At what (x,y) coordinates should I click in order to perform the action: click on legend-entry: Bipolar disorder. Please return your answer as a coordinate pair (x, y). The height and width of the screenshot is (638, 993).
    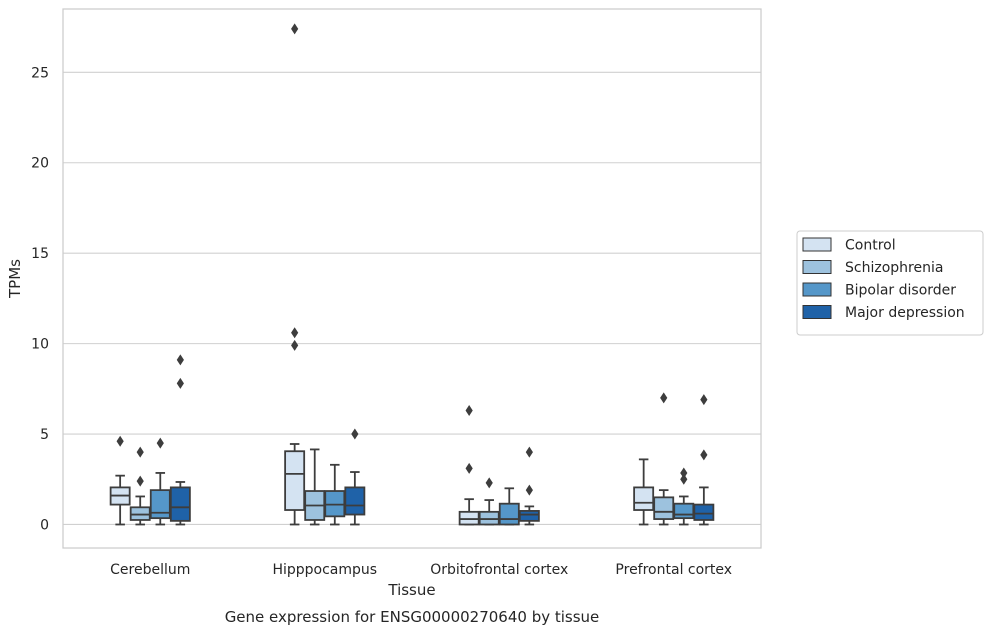
    Looking at the image, I should click on (879, 290).